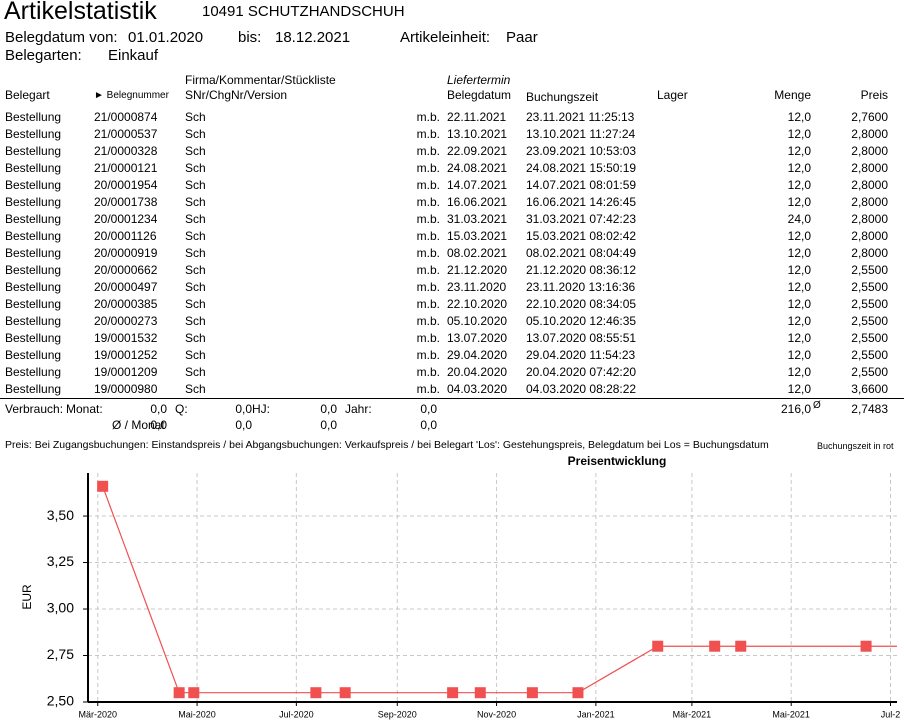  Describe the element at coordinates (581, 338) in the screenshot. I see `table-cell: 13.07.2020 08:55:51` at that location.